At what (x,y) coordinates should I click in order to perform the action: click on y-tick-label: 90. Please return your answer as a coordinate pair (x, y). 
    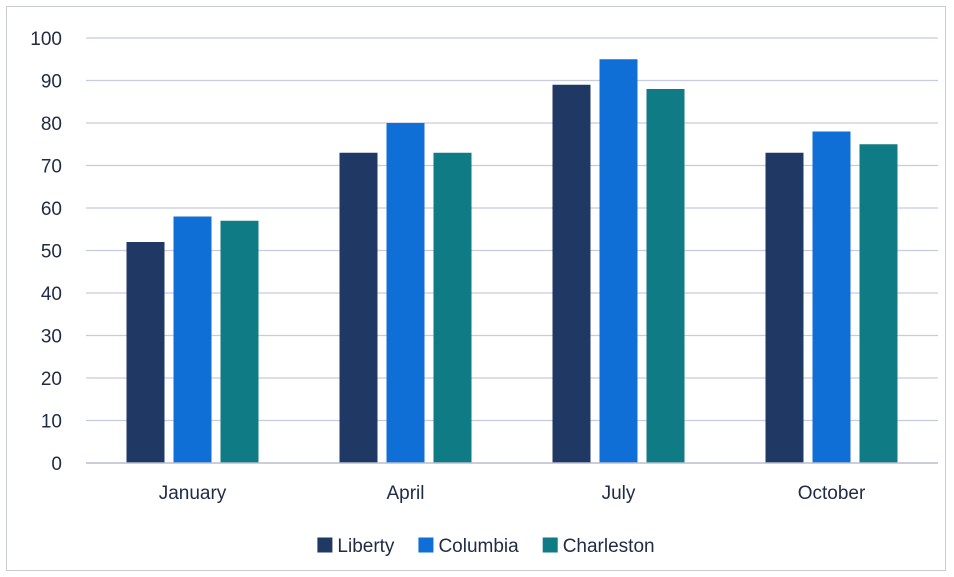
    Looking at the image, I should click on (51, 82).